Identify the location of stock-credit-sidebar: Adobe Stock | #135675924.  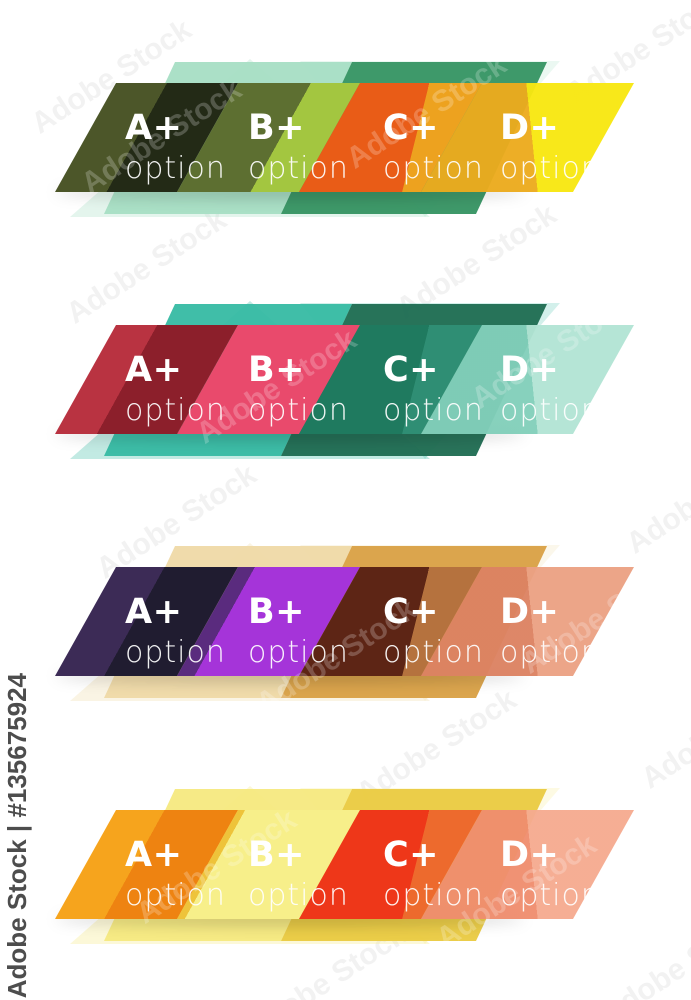
(17, 835).